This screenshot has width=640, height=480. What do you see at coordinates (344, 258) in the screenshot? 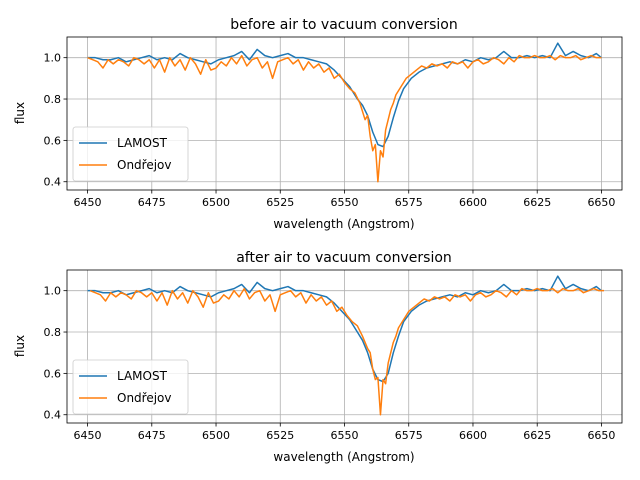
I see `chart-title: after air to vacuum conversion` at bounding box center [344, 258].